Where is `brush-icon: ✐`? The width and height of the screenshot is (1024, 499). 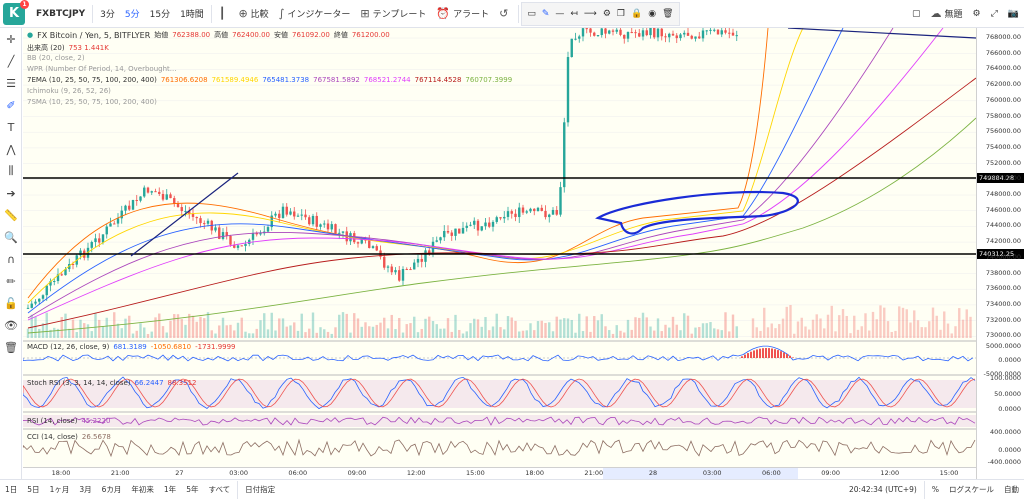
brush-icon: ✐ is located at coordinates (11, 105).